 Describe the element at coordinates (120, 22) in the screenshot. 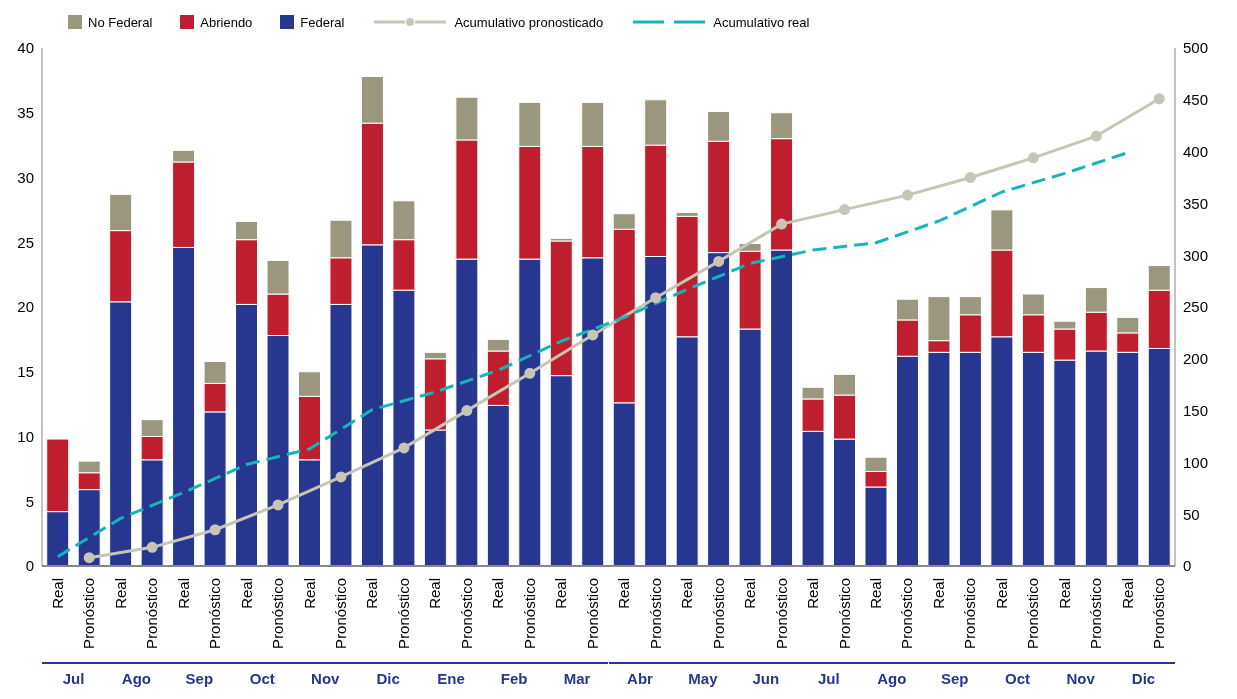

I see `legend-label: No Federal` at that location.